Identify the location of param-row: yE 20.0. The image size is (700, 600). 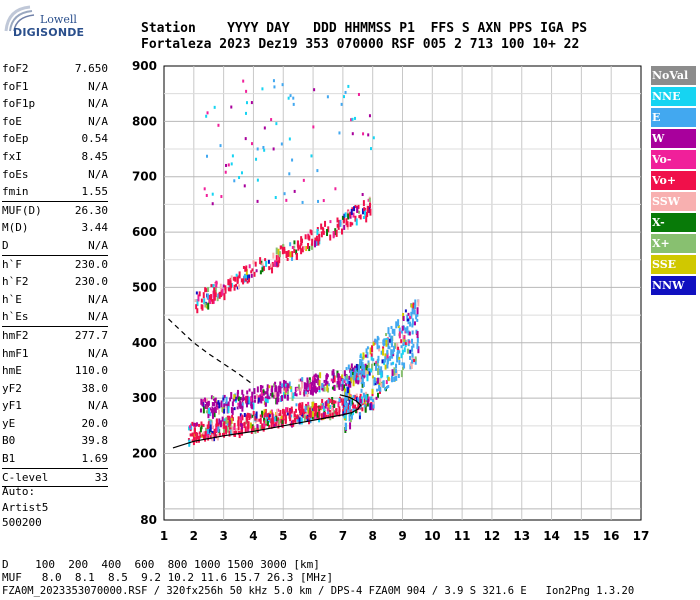
(55, 424).